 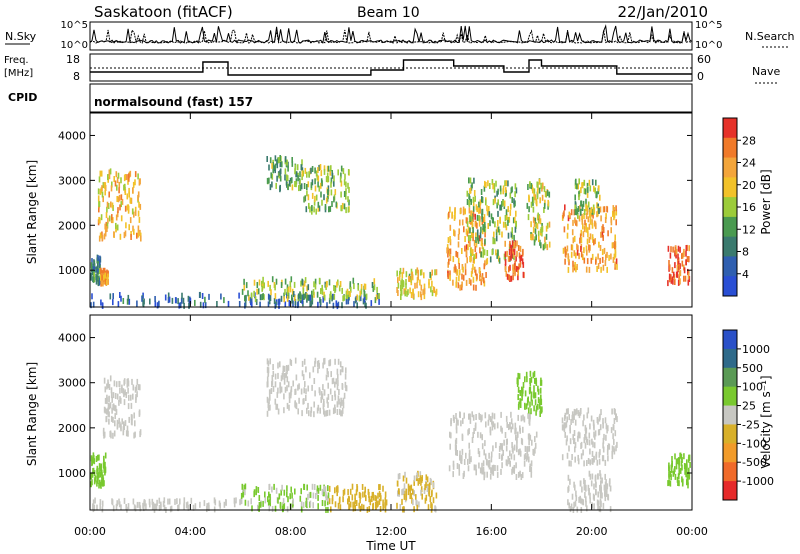 What do you see at coordinates (756, 349) in the screenshot?
I see `colorbar-tick-label: 1000` at bounding box center [756, 349].